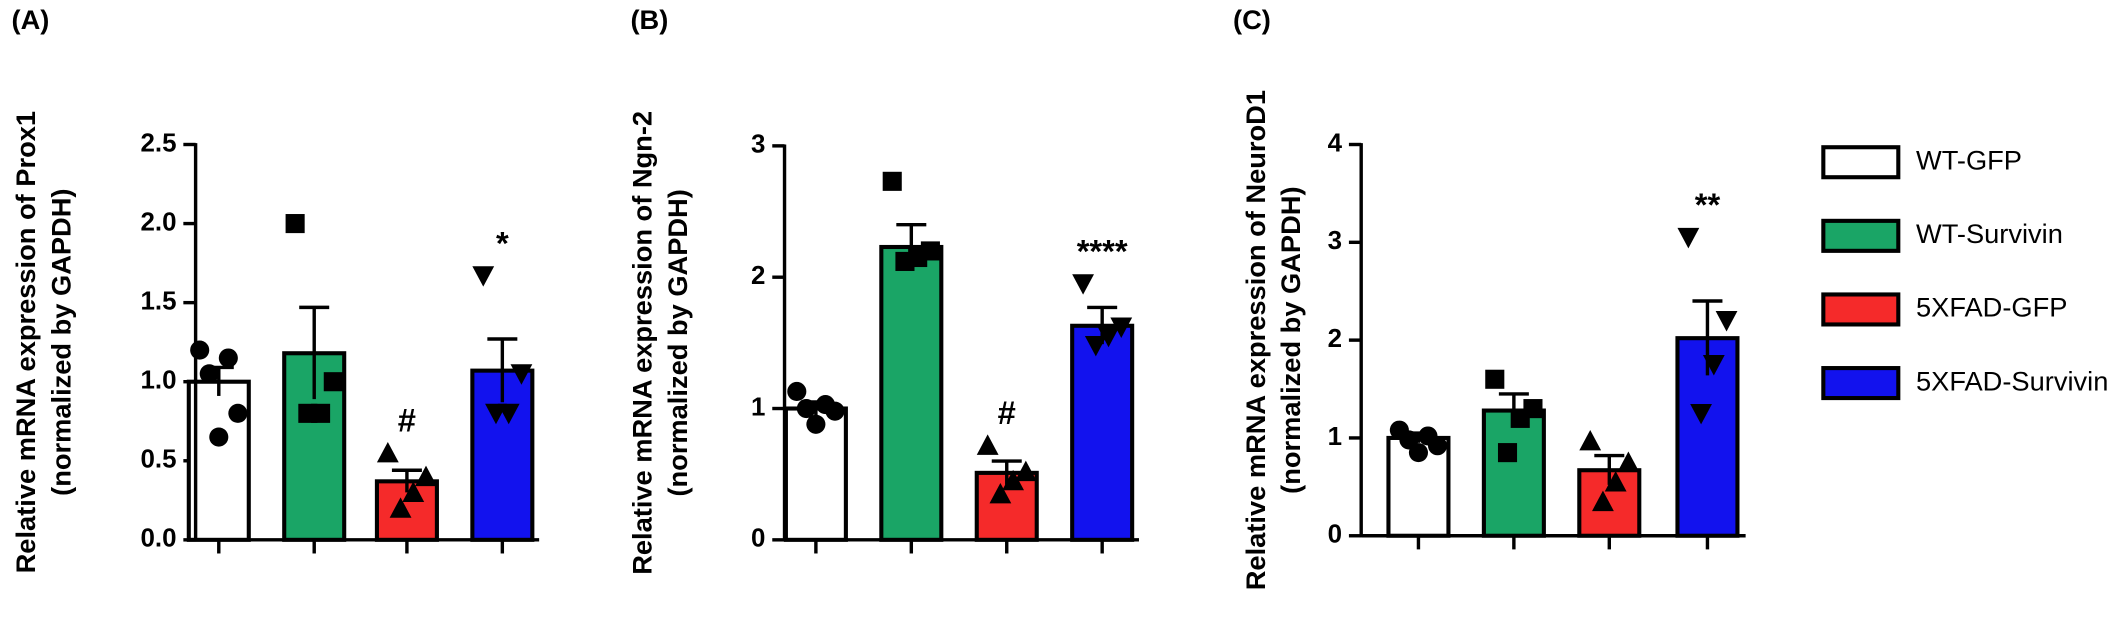 Image resolution: width=2128 pixels, height=638 pixels. What do you see at coordinates (1991, 307) in the screenshot?
I see `legend-label: 5XFAD-GFP` at bounding box center [1991, 307].